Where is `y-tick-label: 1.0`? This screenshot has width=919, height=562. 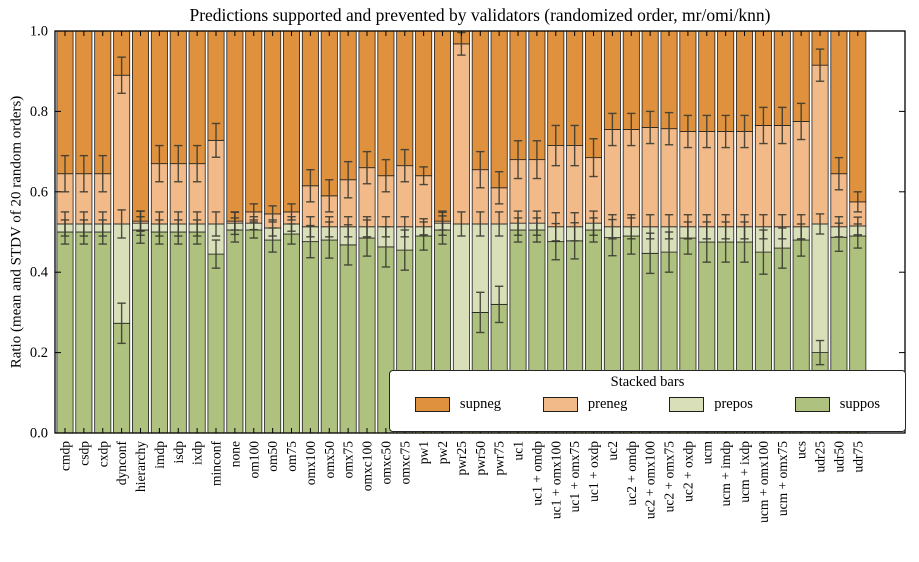
y-tick-label: 1.0 is located at coordinates (39, 32).